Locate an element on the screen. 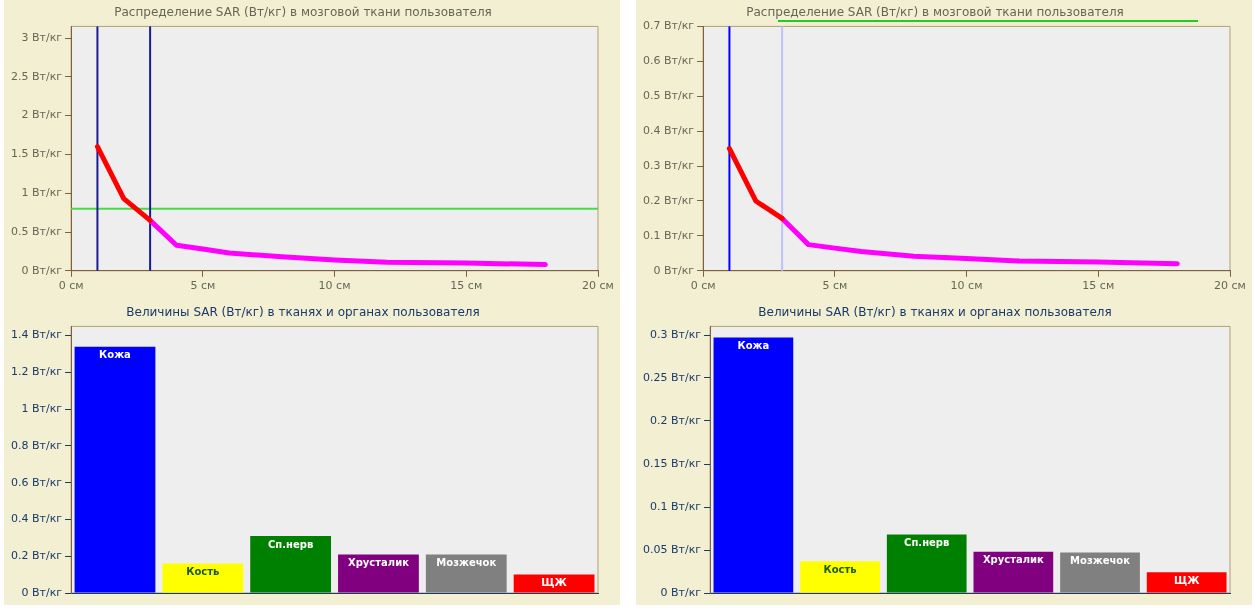 The width and height of the screenshot is (1256, 611). y-tick-label: 0.8 Вт/кг is located at coordinates (37, 445).